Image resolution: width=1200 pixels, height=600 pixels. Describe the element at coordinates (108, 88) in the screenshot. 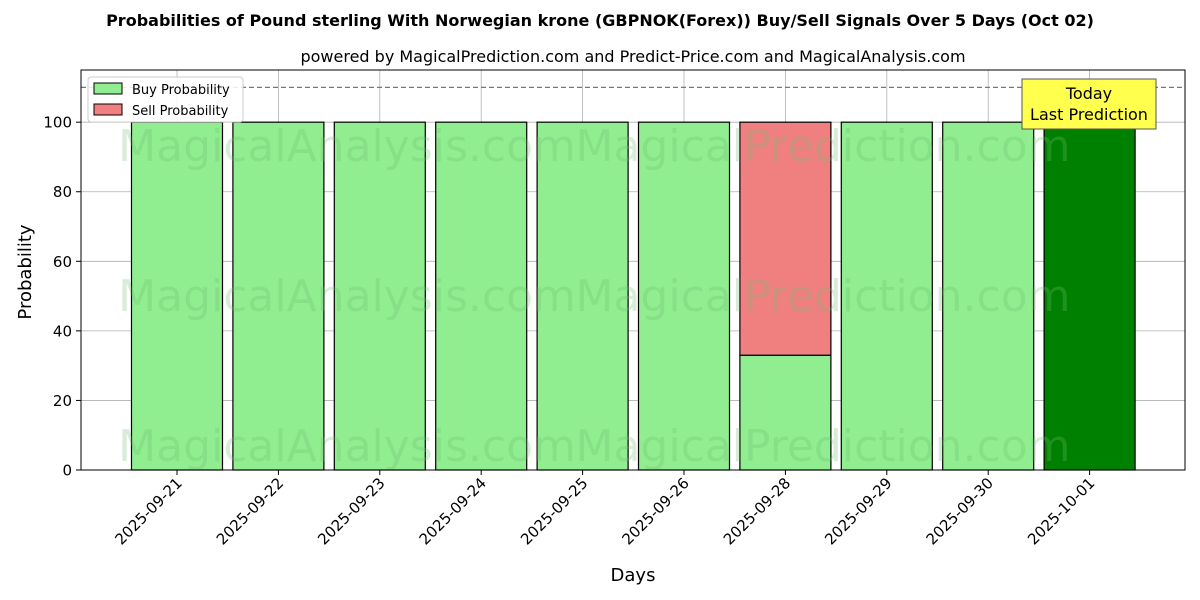

I see `legend-swatch-buy` at that location.